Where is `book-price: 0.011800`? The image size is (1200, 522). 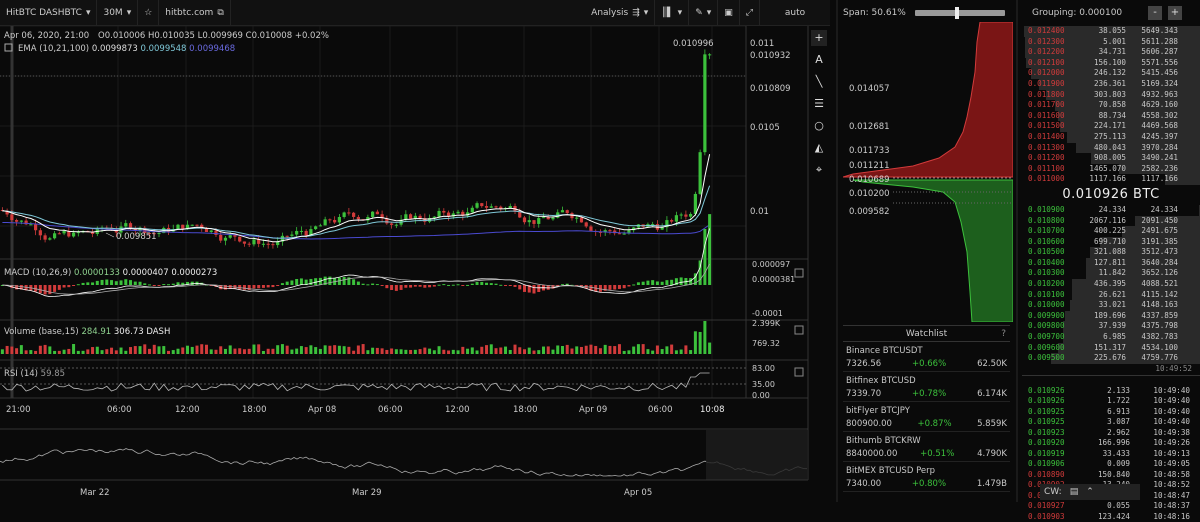
book-price: 0.011800 is located at coordinates (1048, 95).